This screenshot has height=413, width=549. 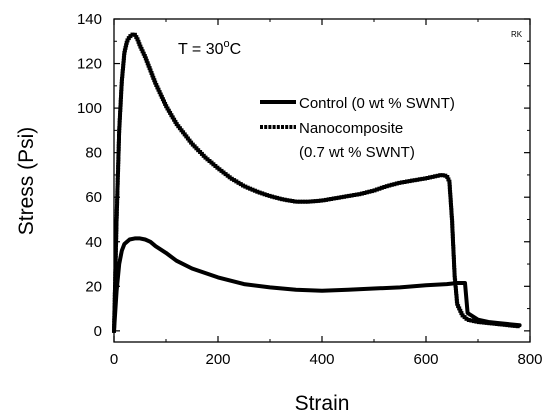 What do you see at coordinates (518, 326) in the screenshot?
I see `nanocomposite-marker` at bounding box center [518, 326].